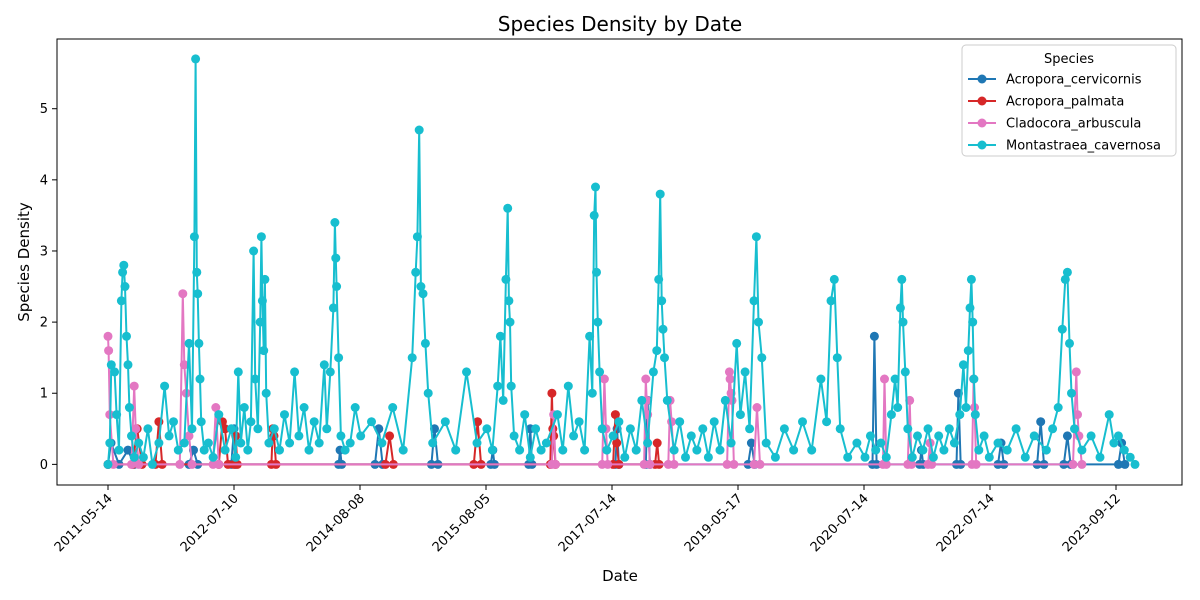 Image resolution: width=1200 pixels, height=600 pixels. I want to click on legend-title: Species, so click(1069, 59).